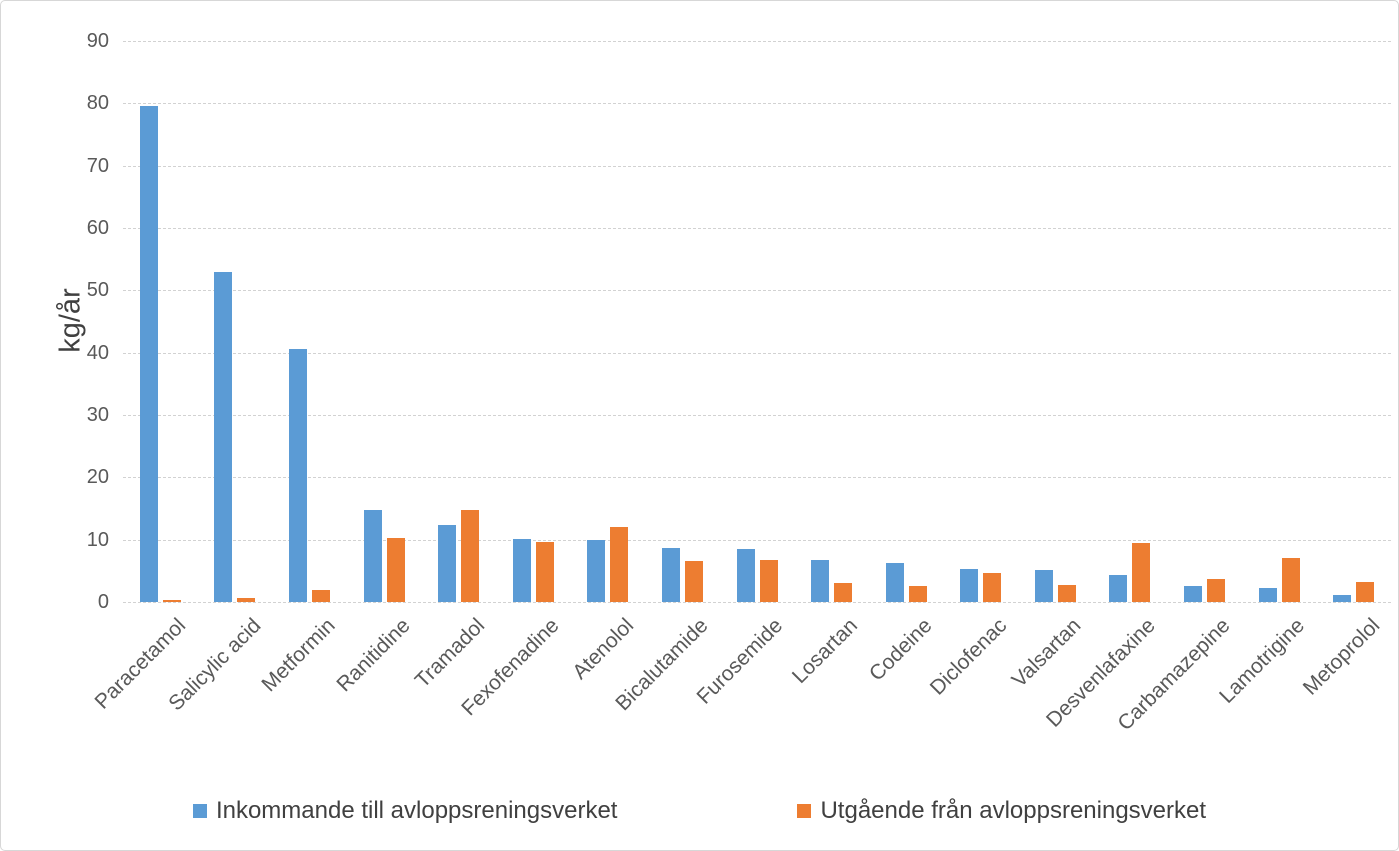  Describe the element at coordinates (97, 165) in the screenshot. I see `y-tick-label: 70` at that location.